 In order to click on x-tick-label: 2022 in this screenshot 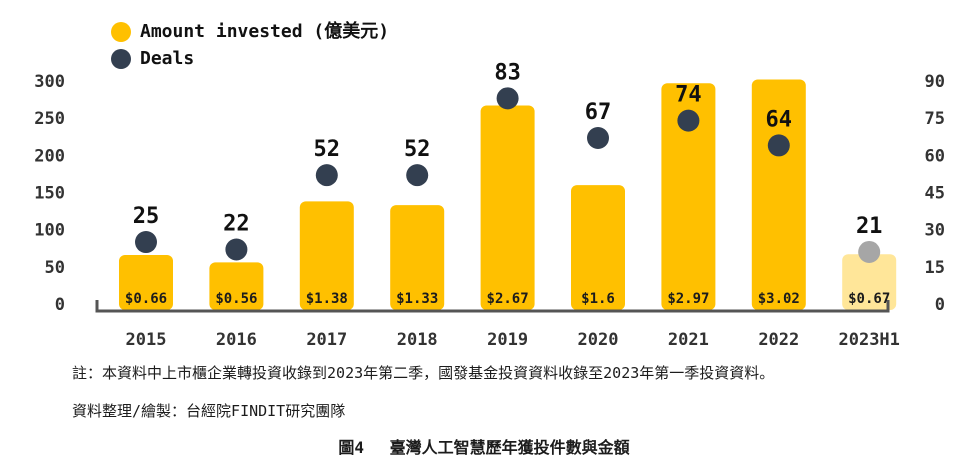, I will do `click(778, 340)`.